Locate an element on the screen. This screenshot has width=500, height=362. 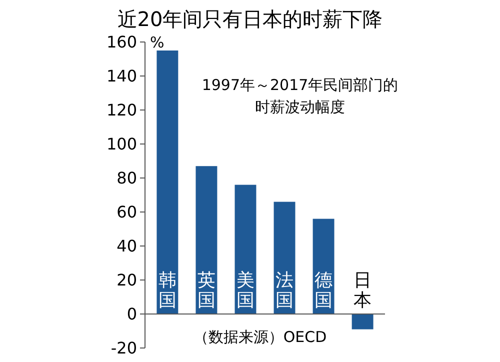
x-tick-label: 韩国 is located at coordinates (167, 290).